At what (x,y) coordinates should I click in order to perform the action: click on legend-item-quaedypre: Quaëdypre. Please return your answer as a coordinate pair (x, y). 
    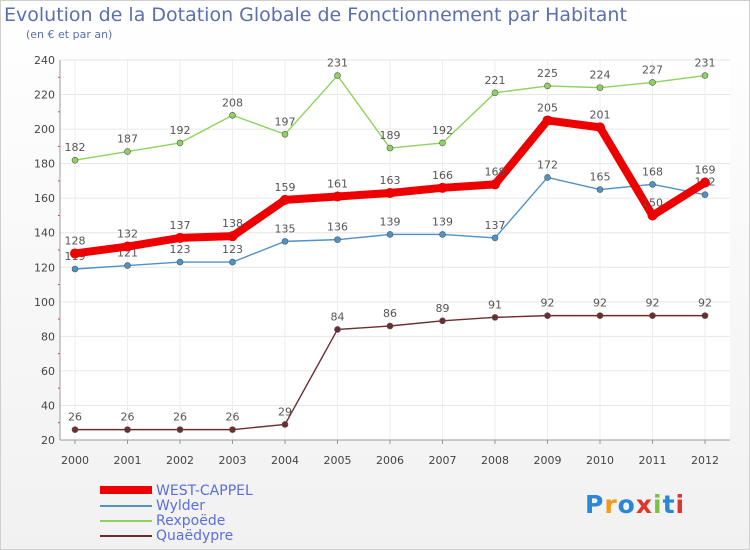
    Looking at the image, I should click on (230, 536).